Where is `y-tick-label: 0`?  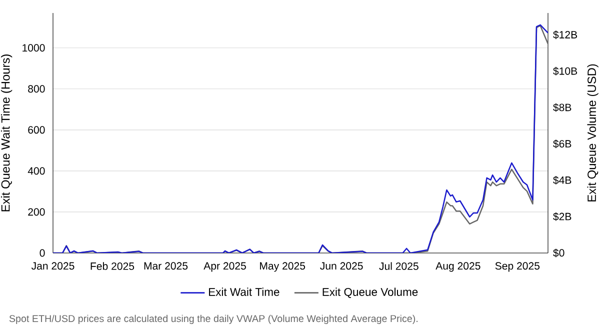
y-tick-label: 0 is located at coordinates (42, 253).